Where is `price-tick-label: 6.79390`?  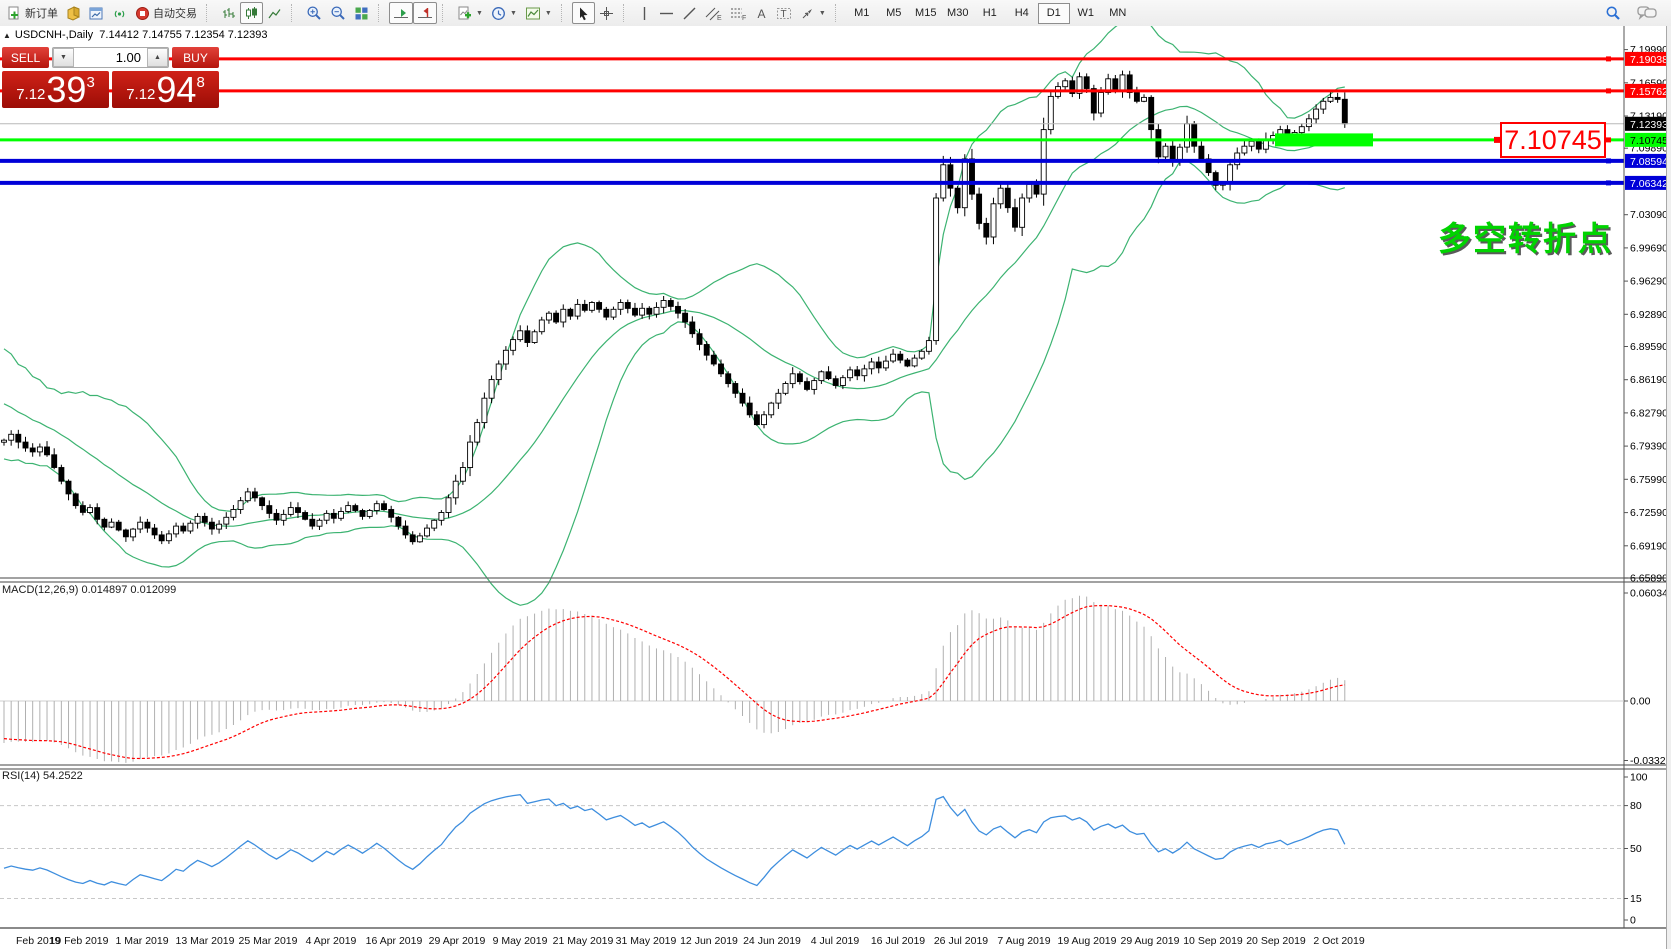 price-tick-label: 6.79390 is located at coordinates (1649, 447).